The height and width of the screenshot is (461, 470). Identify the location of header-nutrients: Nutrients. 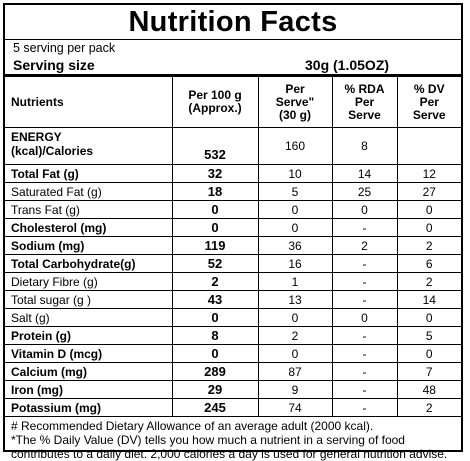
(89, 102).